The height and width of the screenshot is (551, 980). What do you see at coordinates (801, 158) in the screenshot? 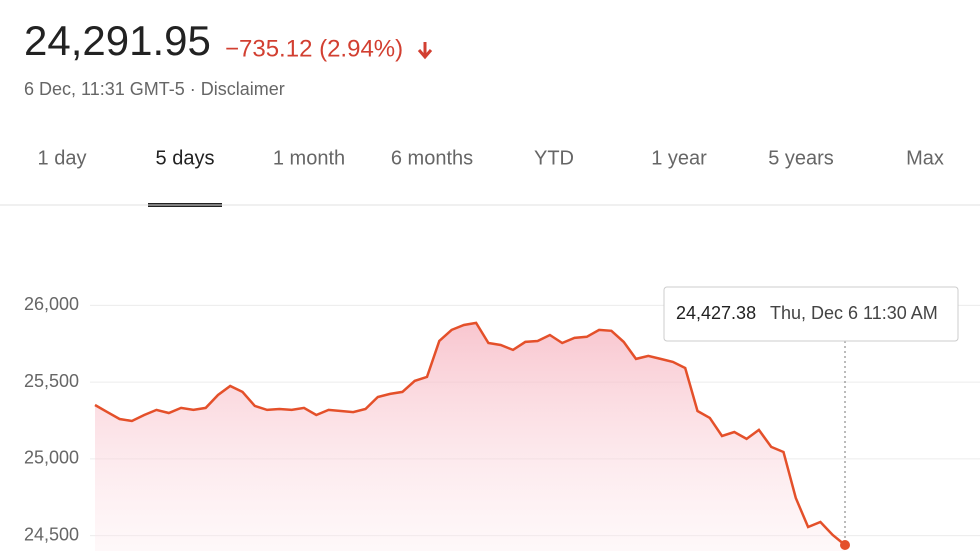
I see `tab: 5 years` at bounding box center [801, 158].